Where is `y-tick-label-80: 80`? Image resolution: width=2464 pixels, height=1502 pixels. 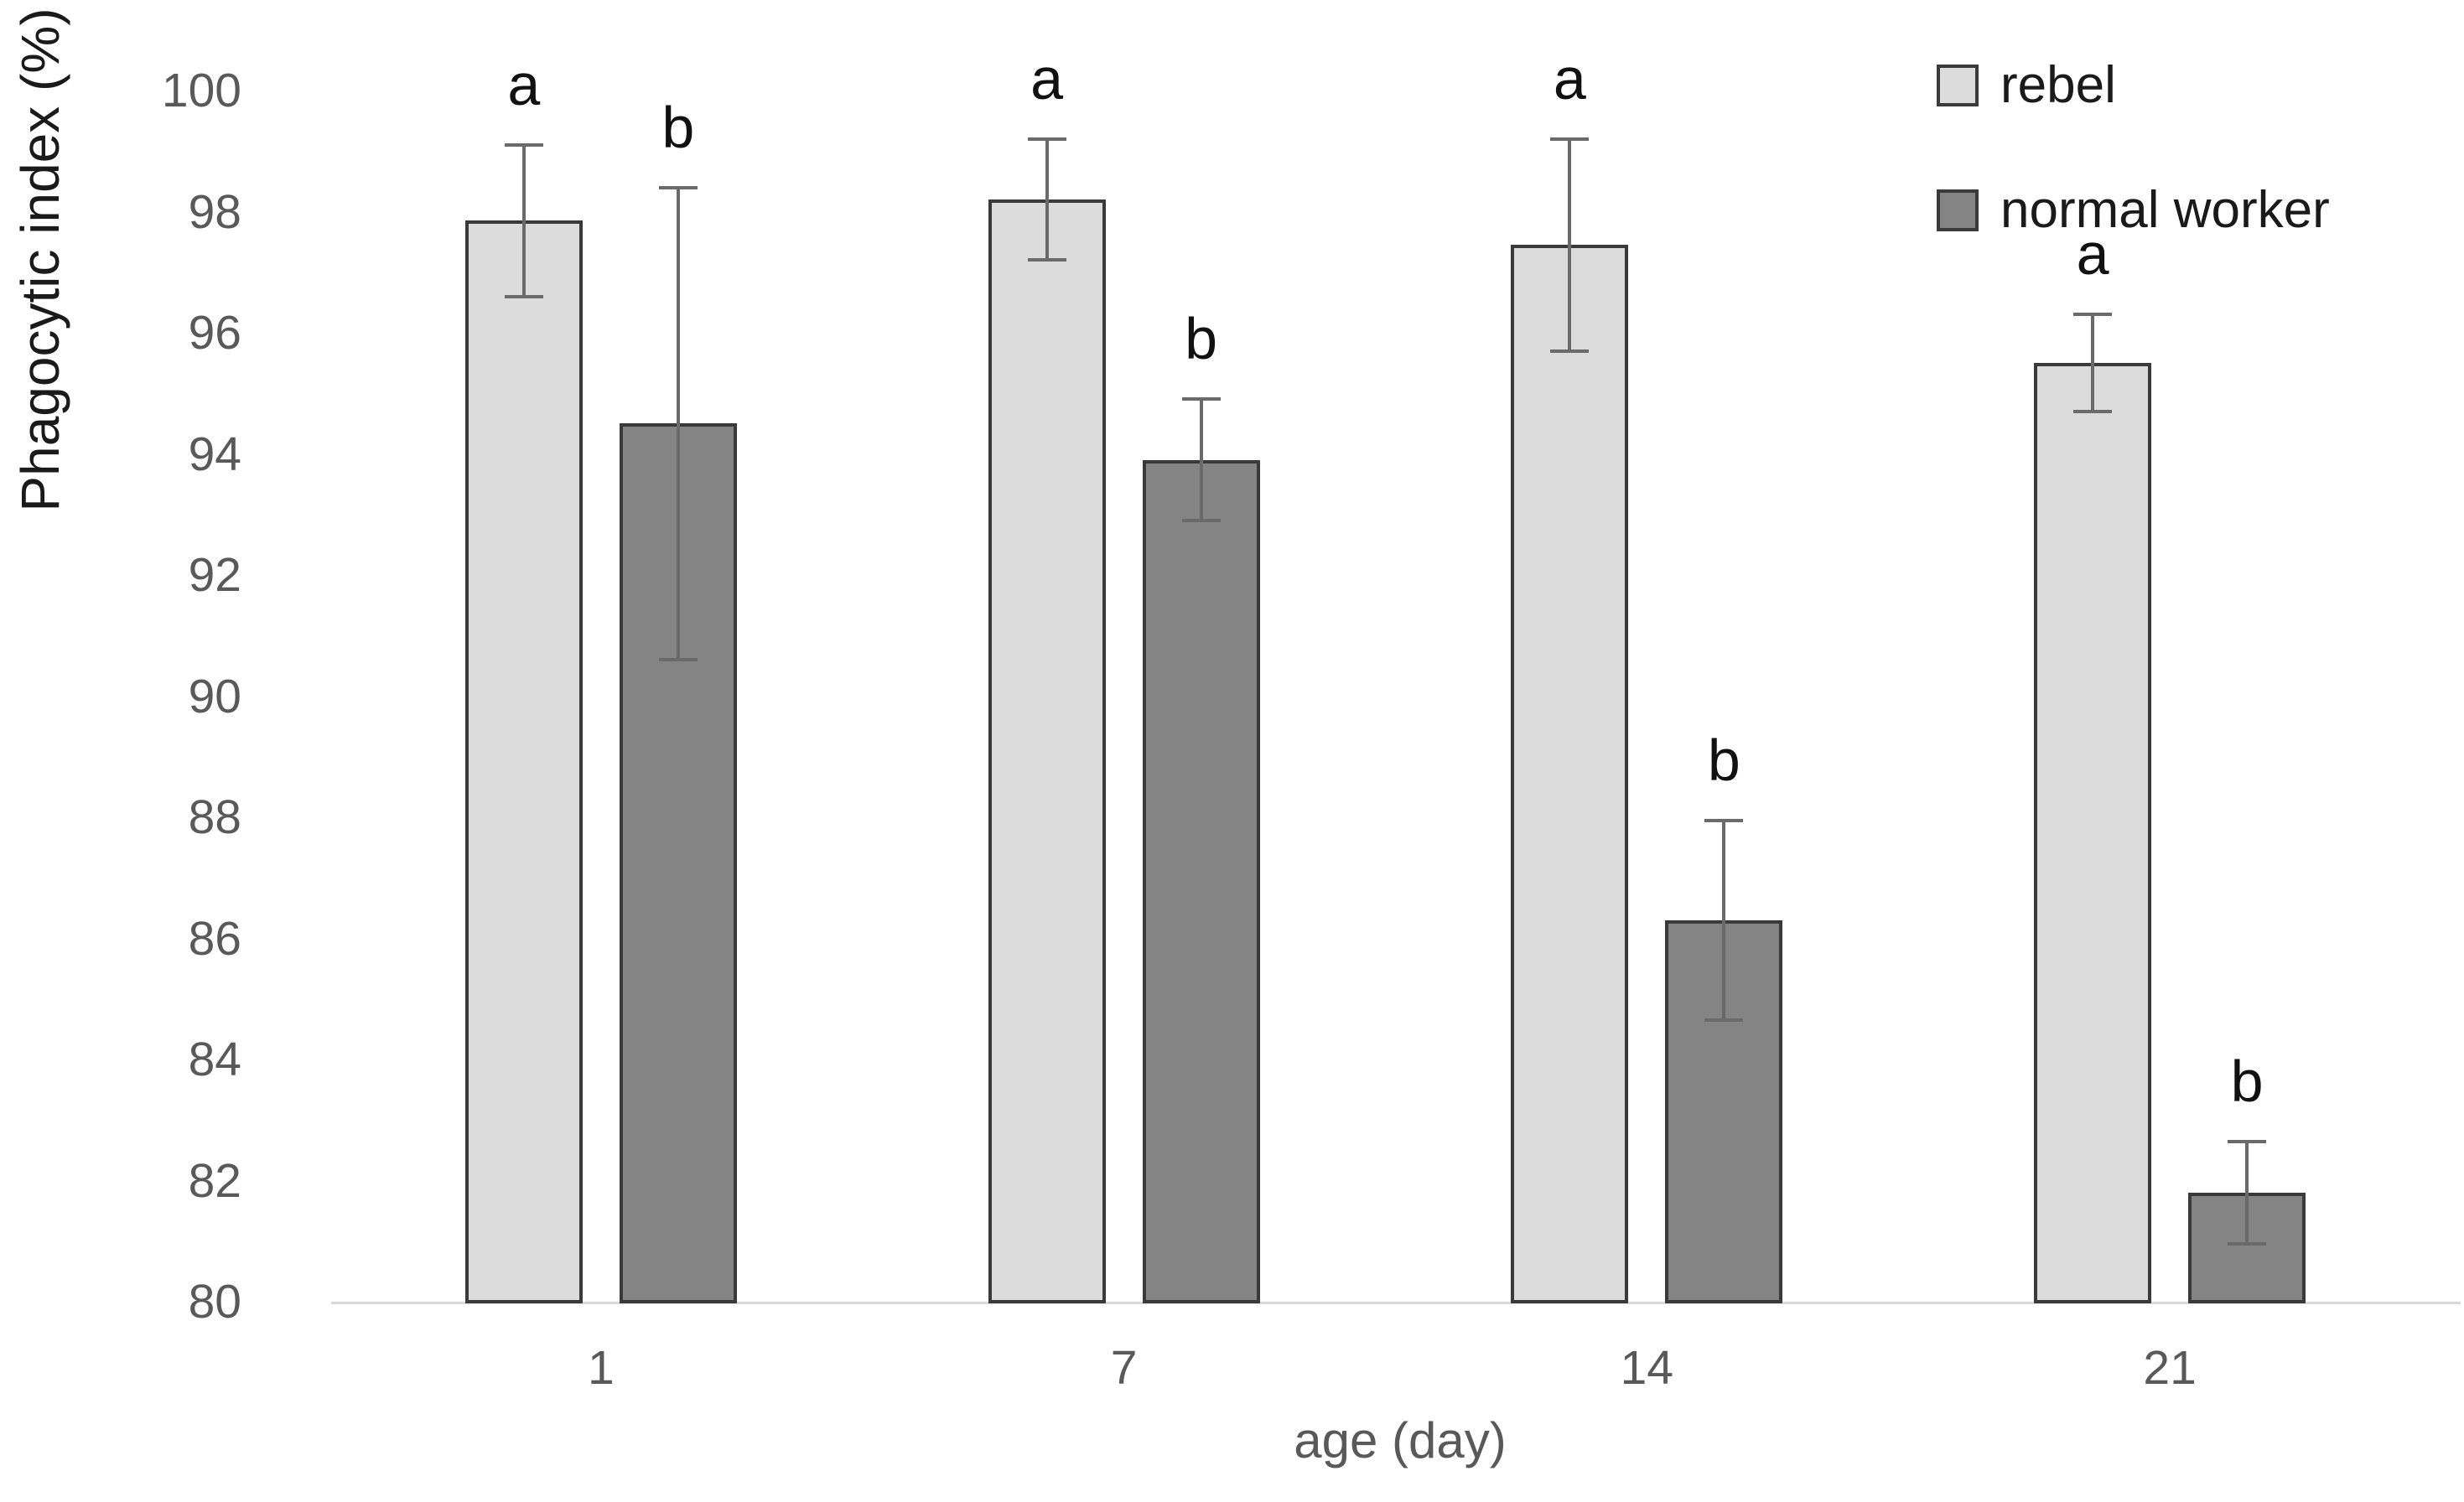 y-tick-label-80: 80 is located at coordinates (214, 1302).